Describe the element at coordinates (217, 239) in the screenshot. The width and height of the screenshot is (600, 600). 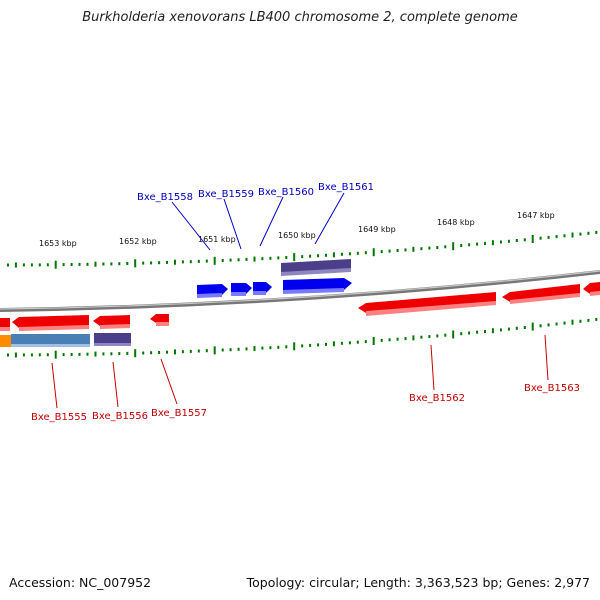
I see `kbp-label: 1651 kbp` at that location.